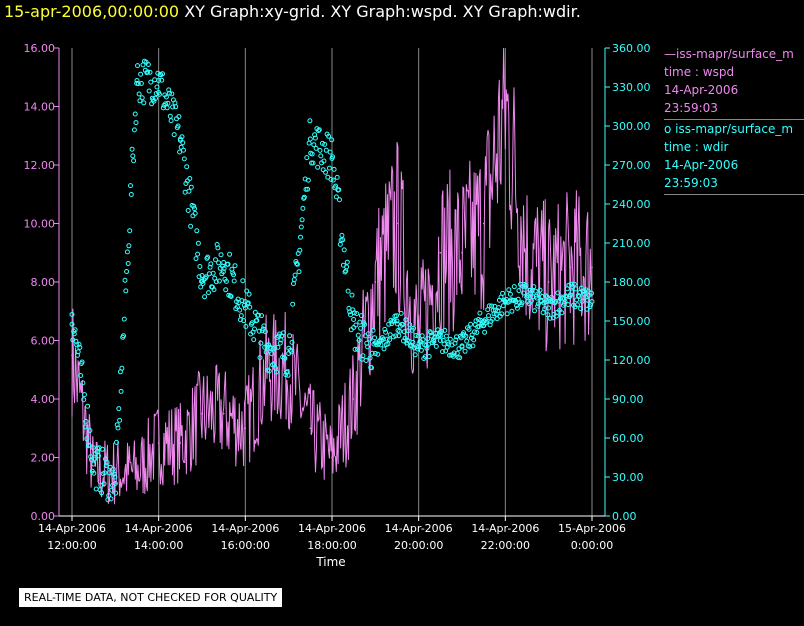 The image size is (804, 626). I want to click on quality-notice: REAL-TIME DATA, NOT CHECKED FOR QUALITY, so click(151, 597).